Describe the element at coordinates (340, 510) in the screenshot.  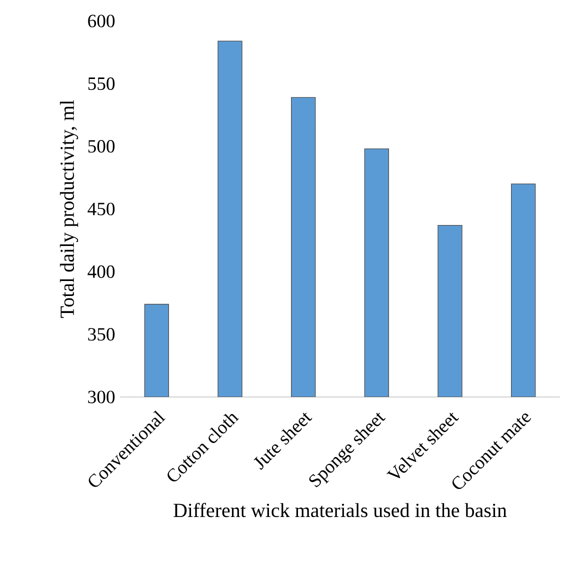
I see `x-axis-title: Different wick materials used in the basin` at that location.